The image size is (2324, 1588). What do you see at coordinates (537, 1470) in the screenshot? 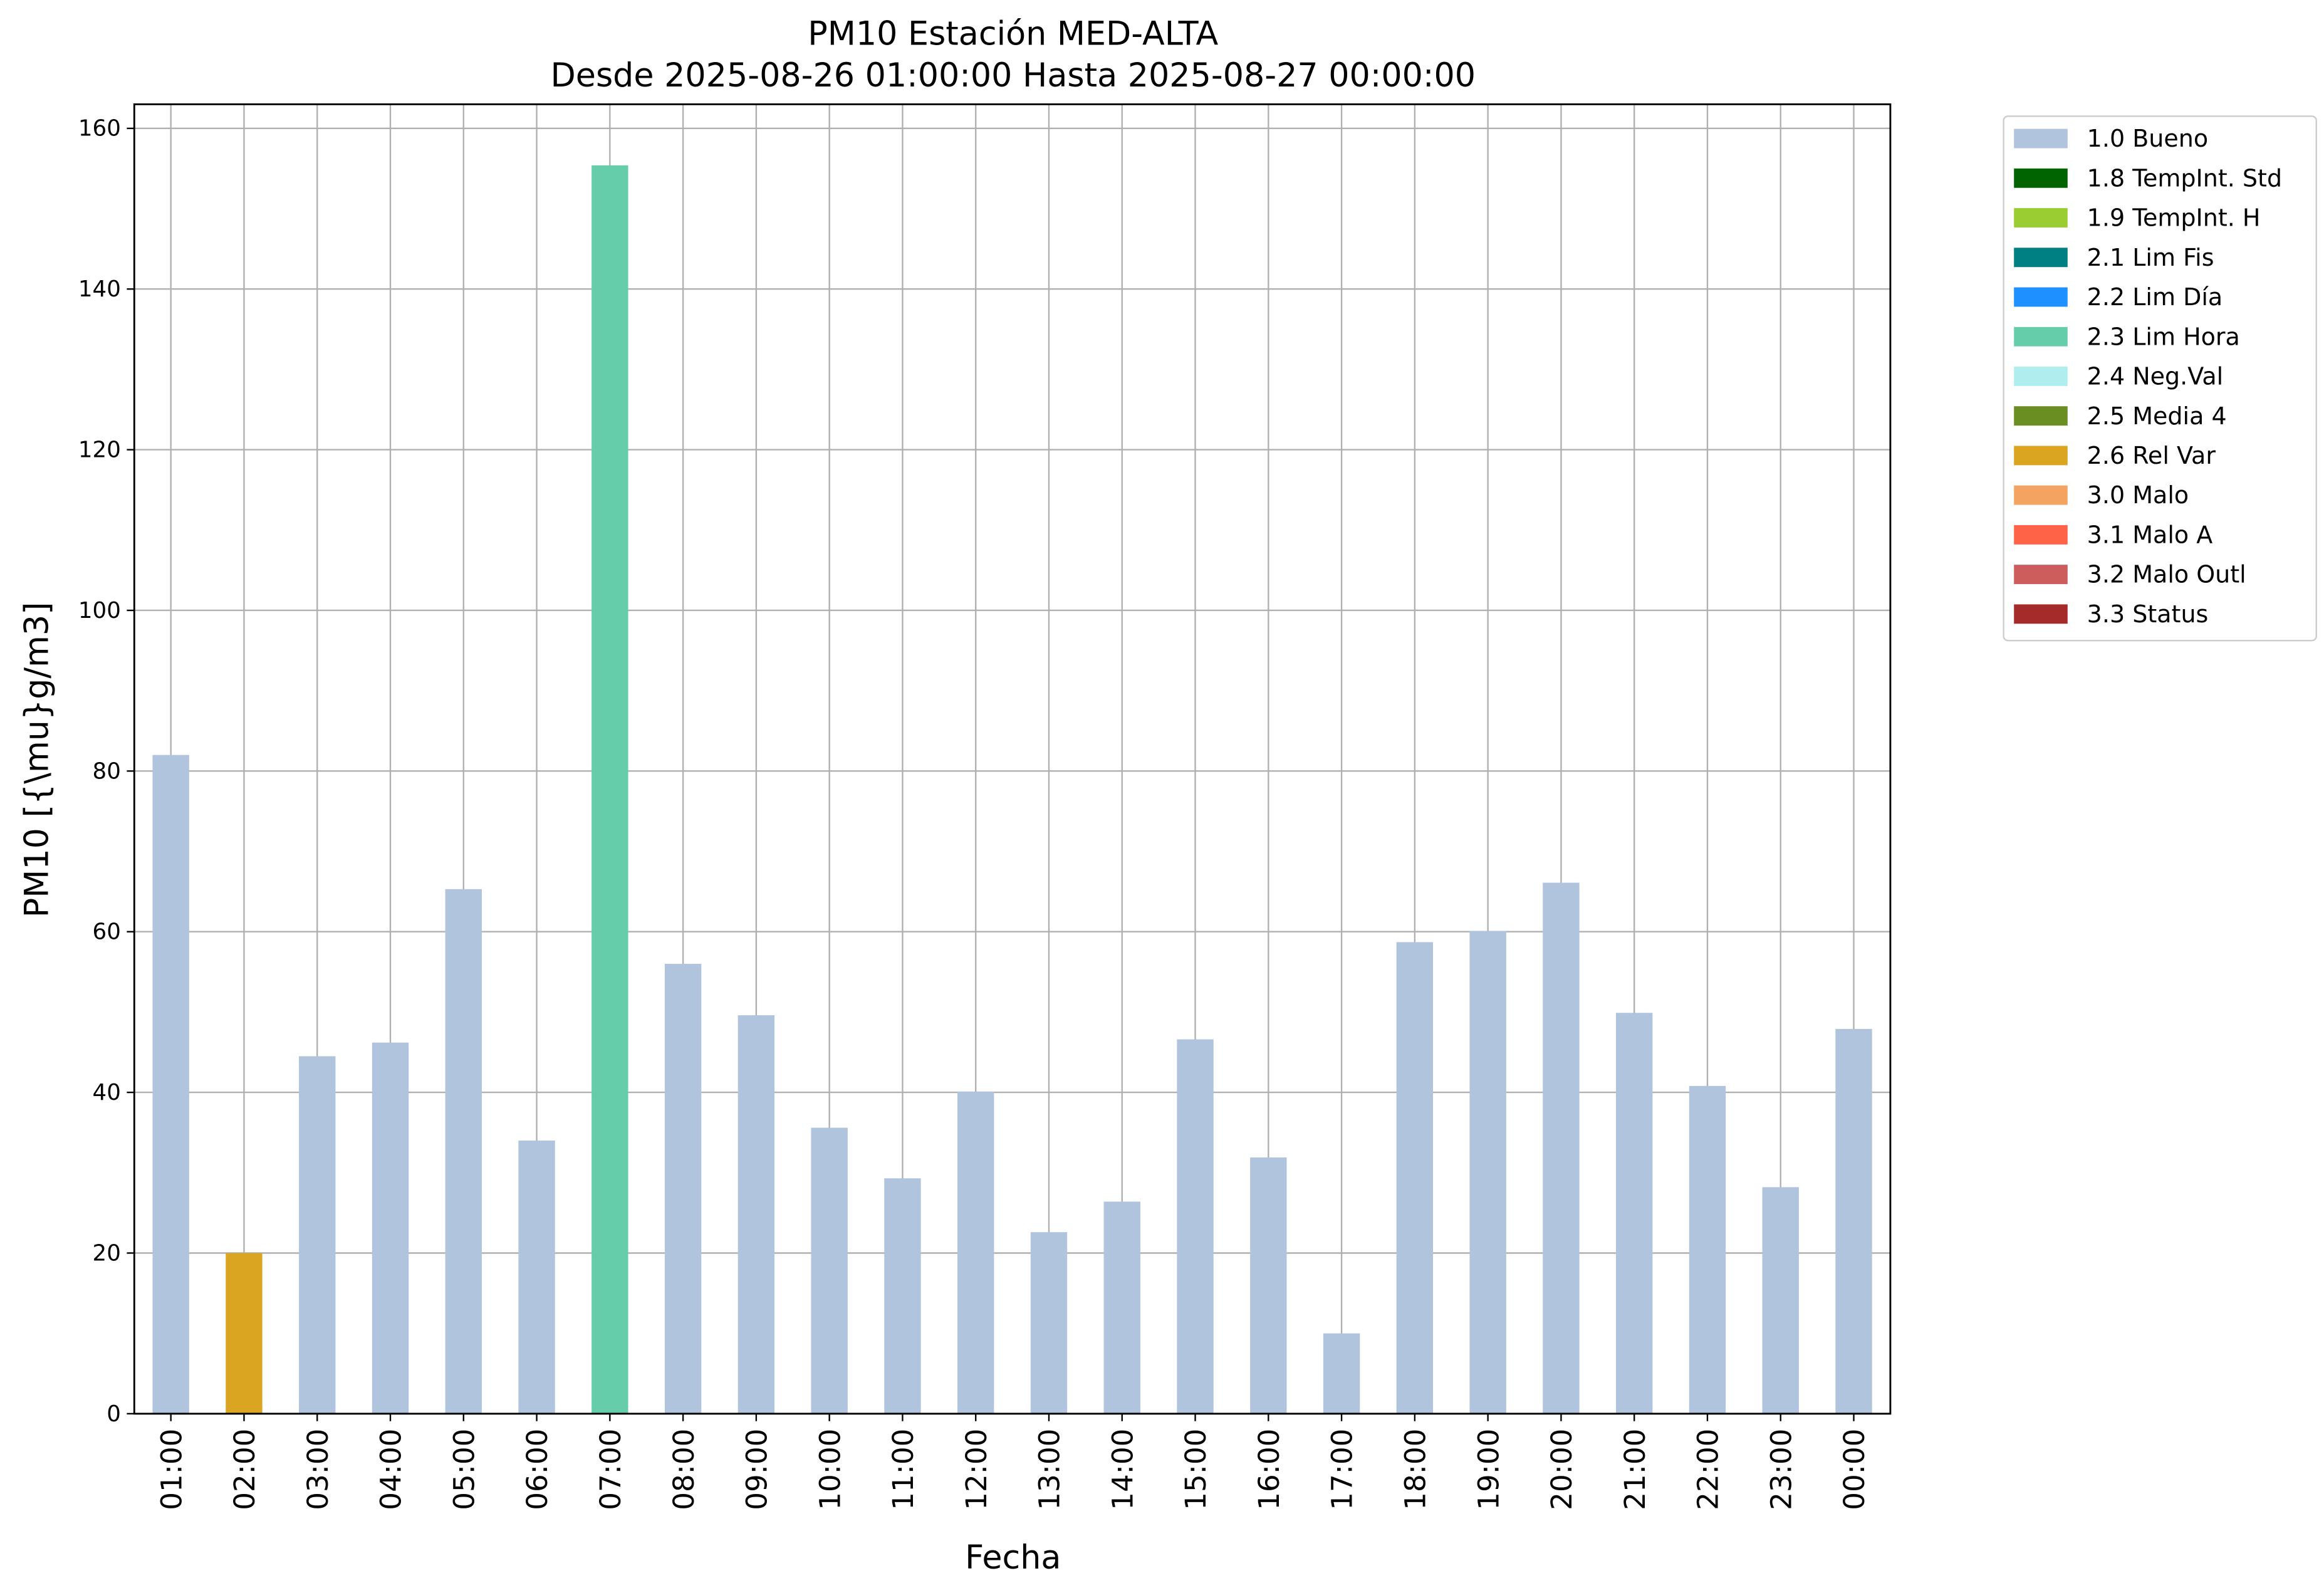
I see `x-tick-label: 06:00` at bounding box center [537, 1470].